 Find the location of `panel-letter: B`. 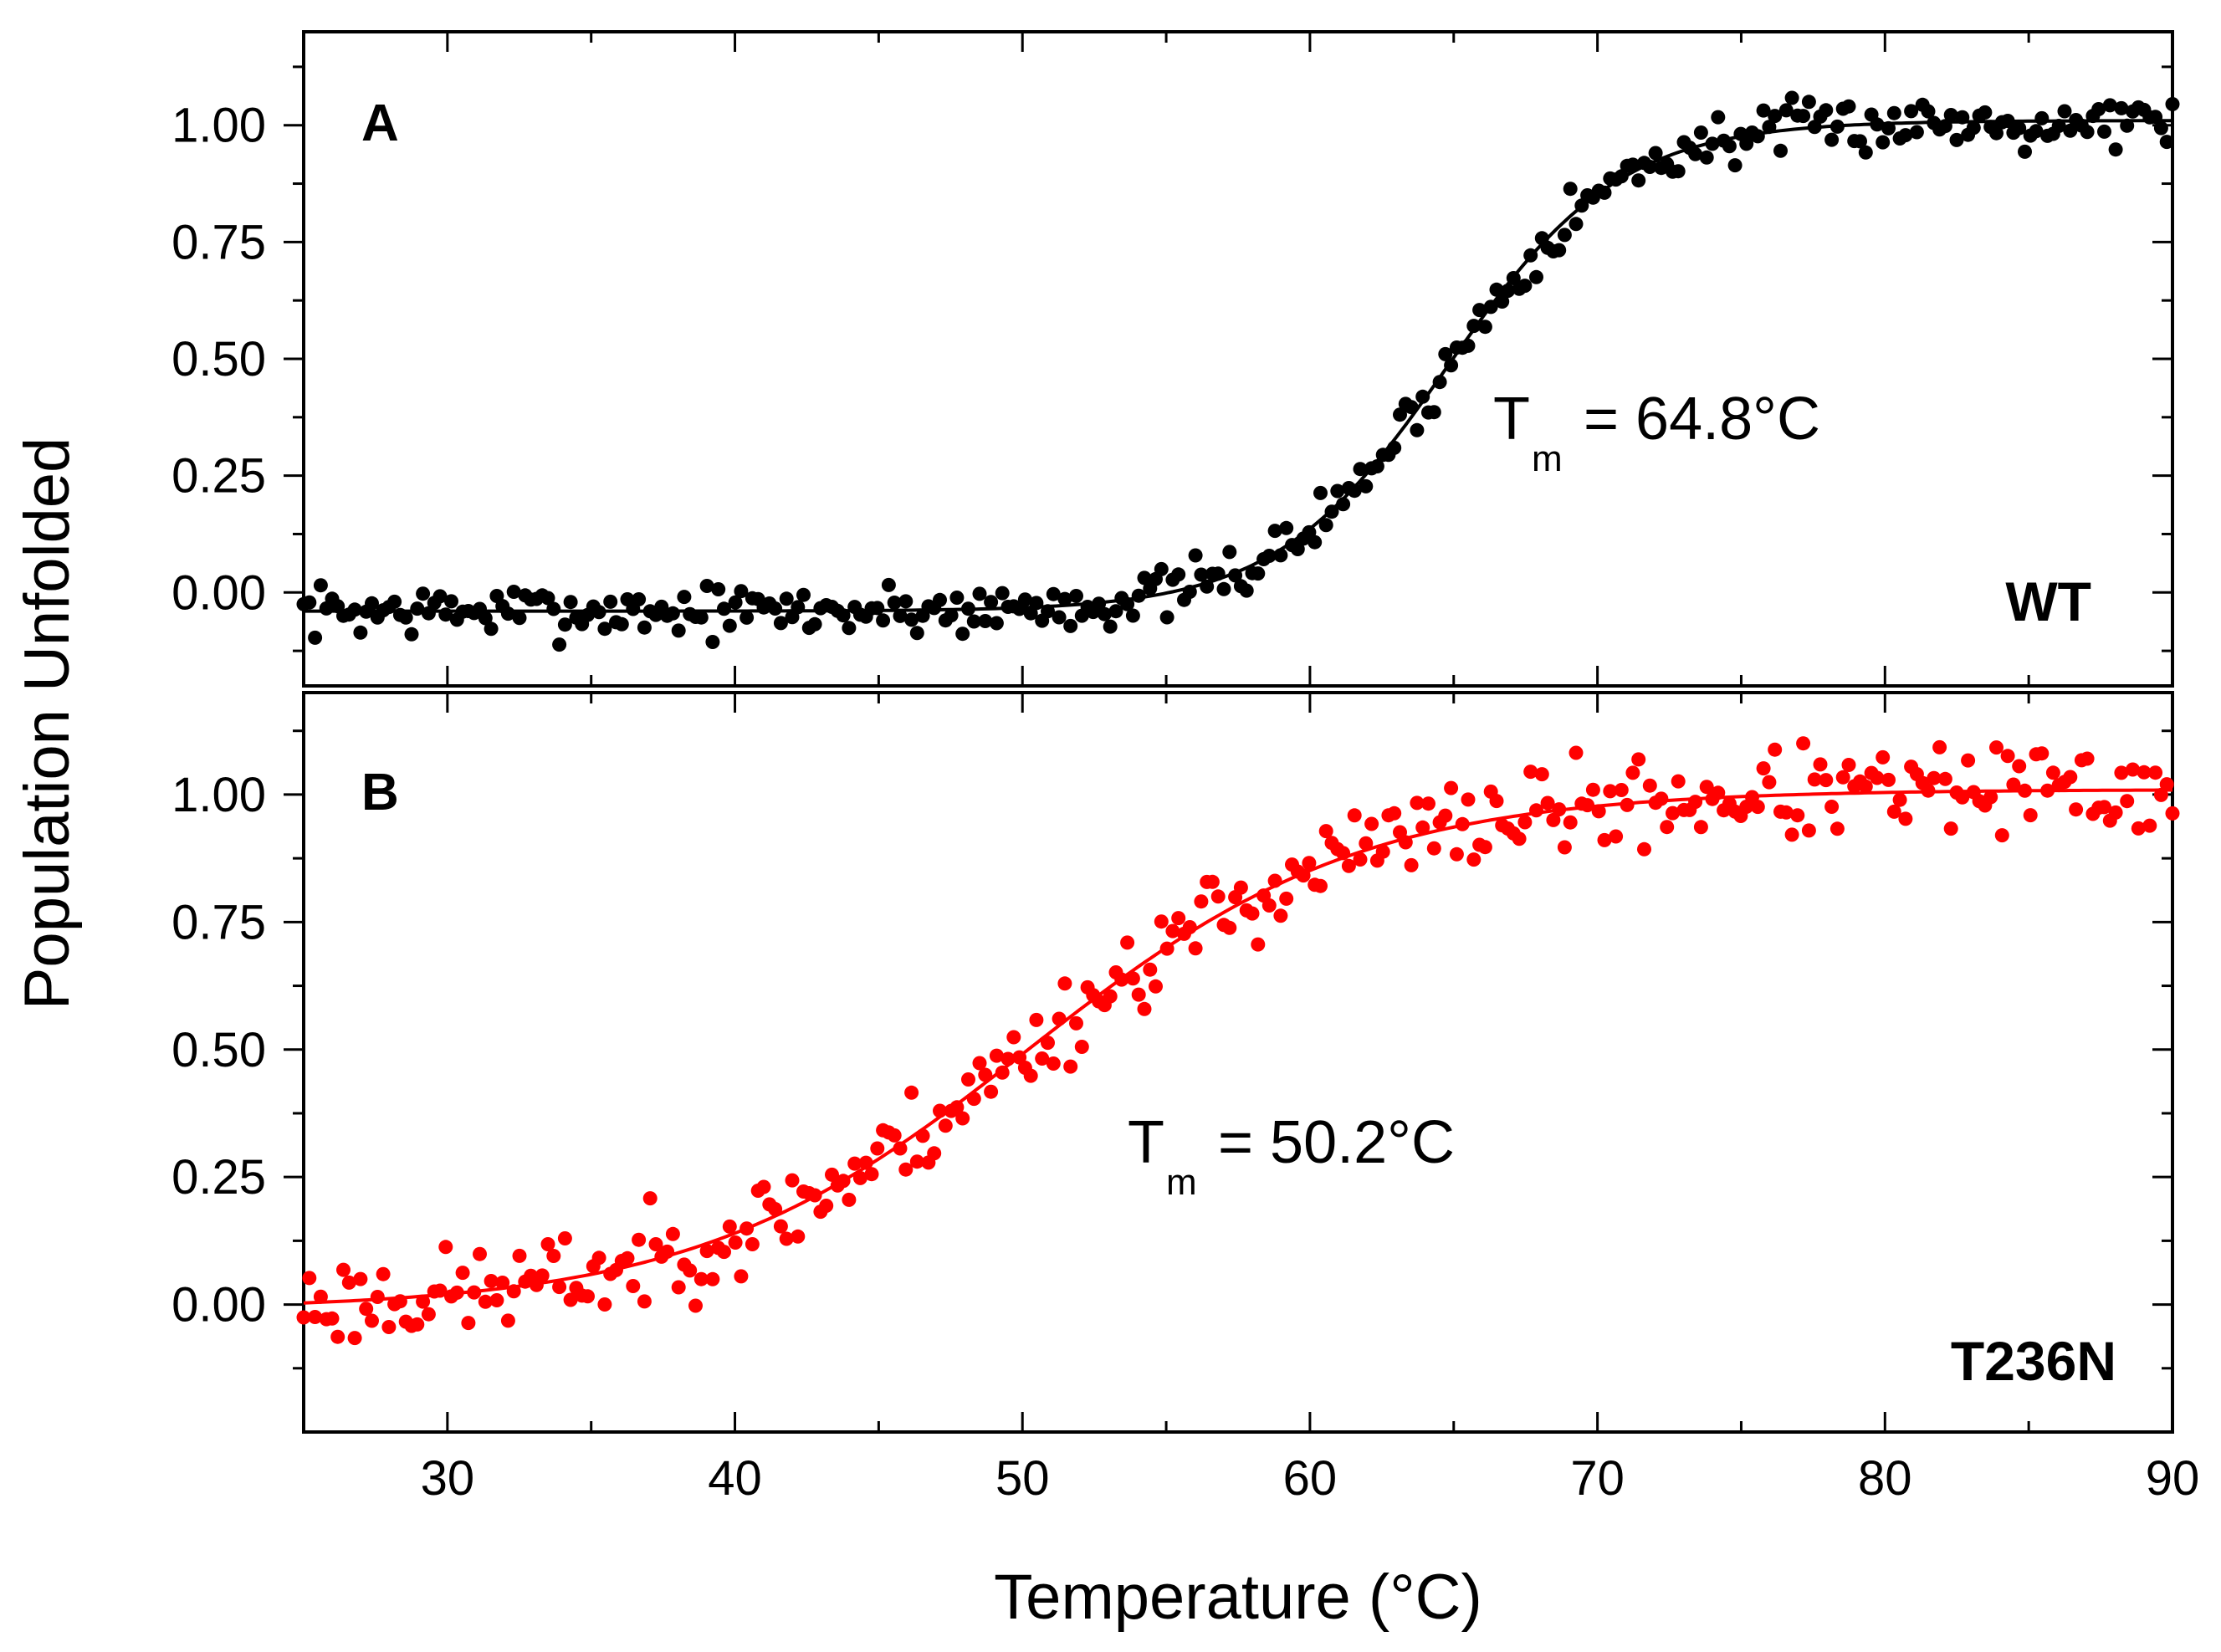

panel-letter: B is located at coordinates (380, 792).